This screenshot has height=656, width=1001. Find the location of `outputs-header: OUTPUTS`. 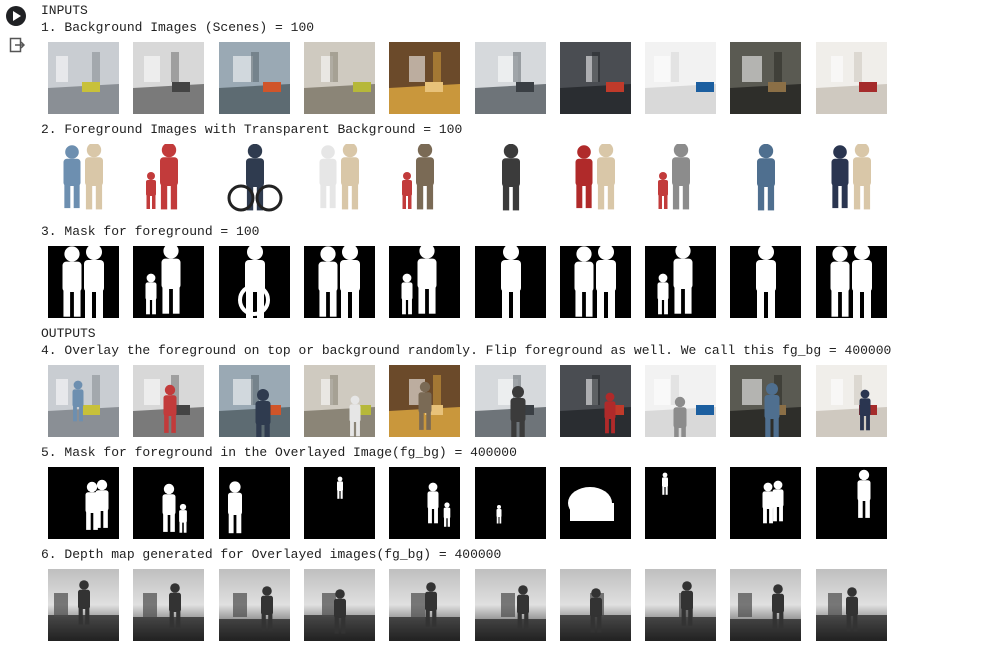

outputs-header: OUTPUTS is located at coordinates (68, 333).